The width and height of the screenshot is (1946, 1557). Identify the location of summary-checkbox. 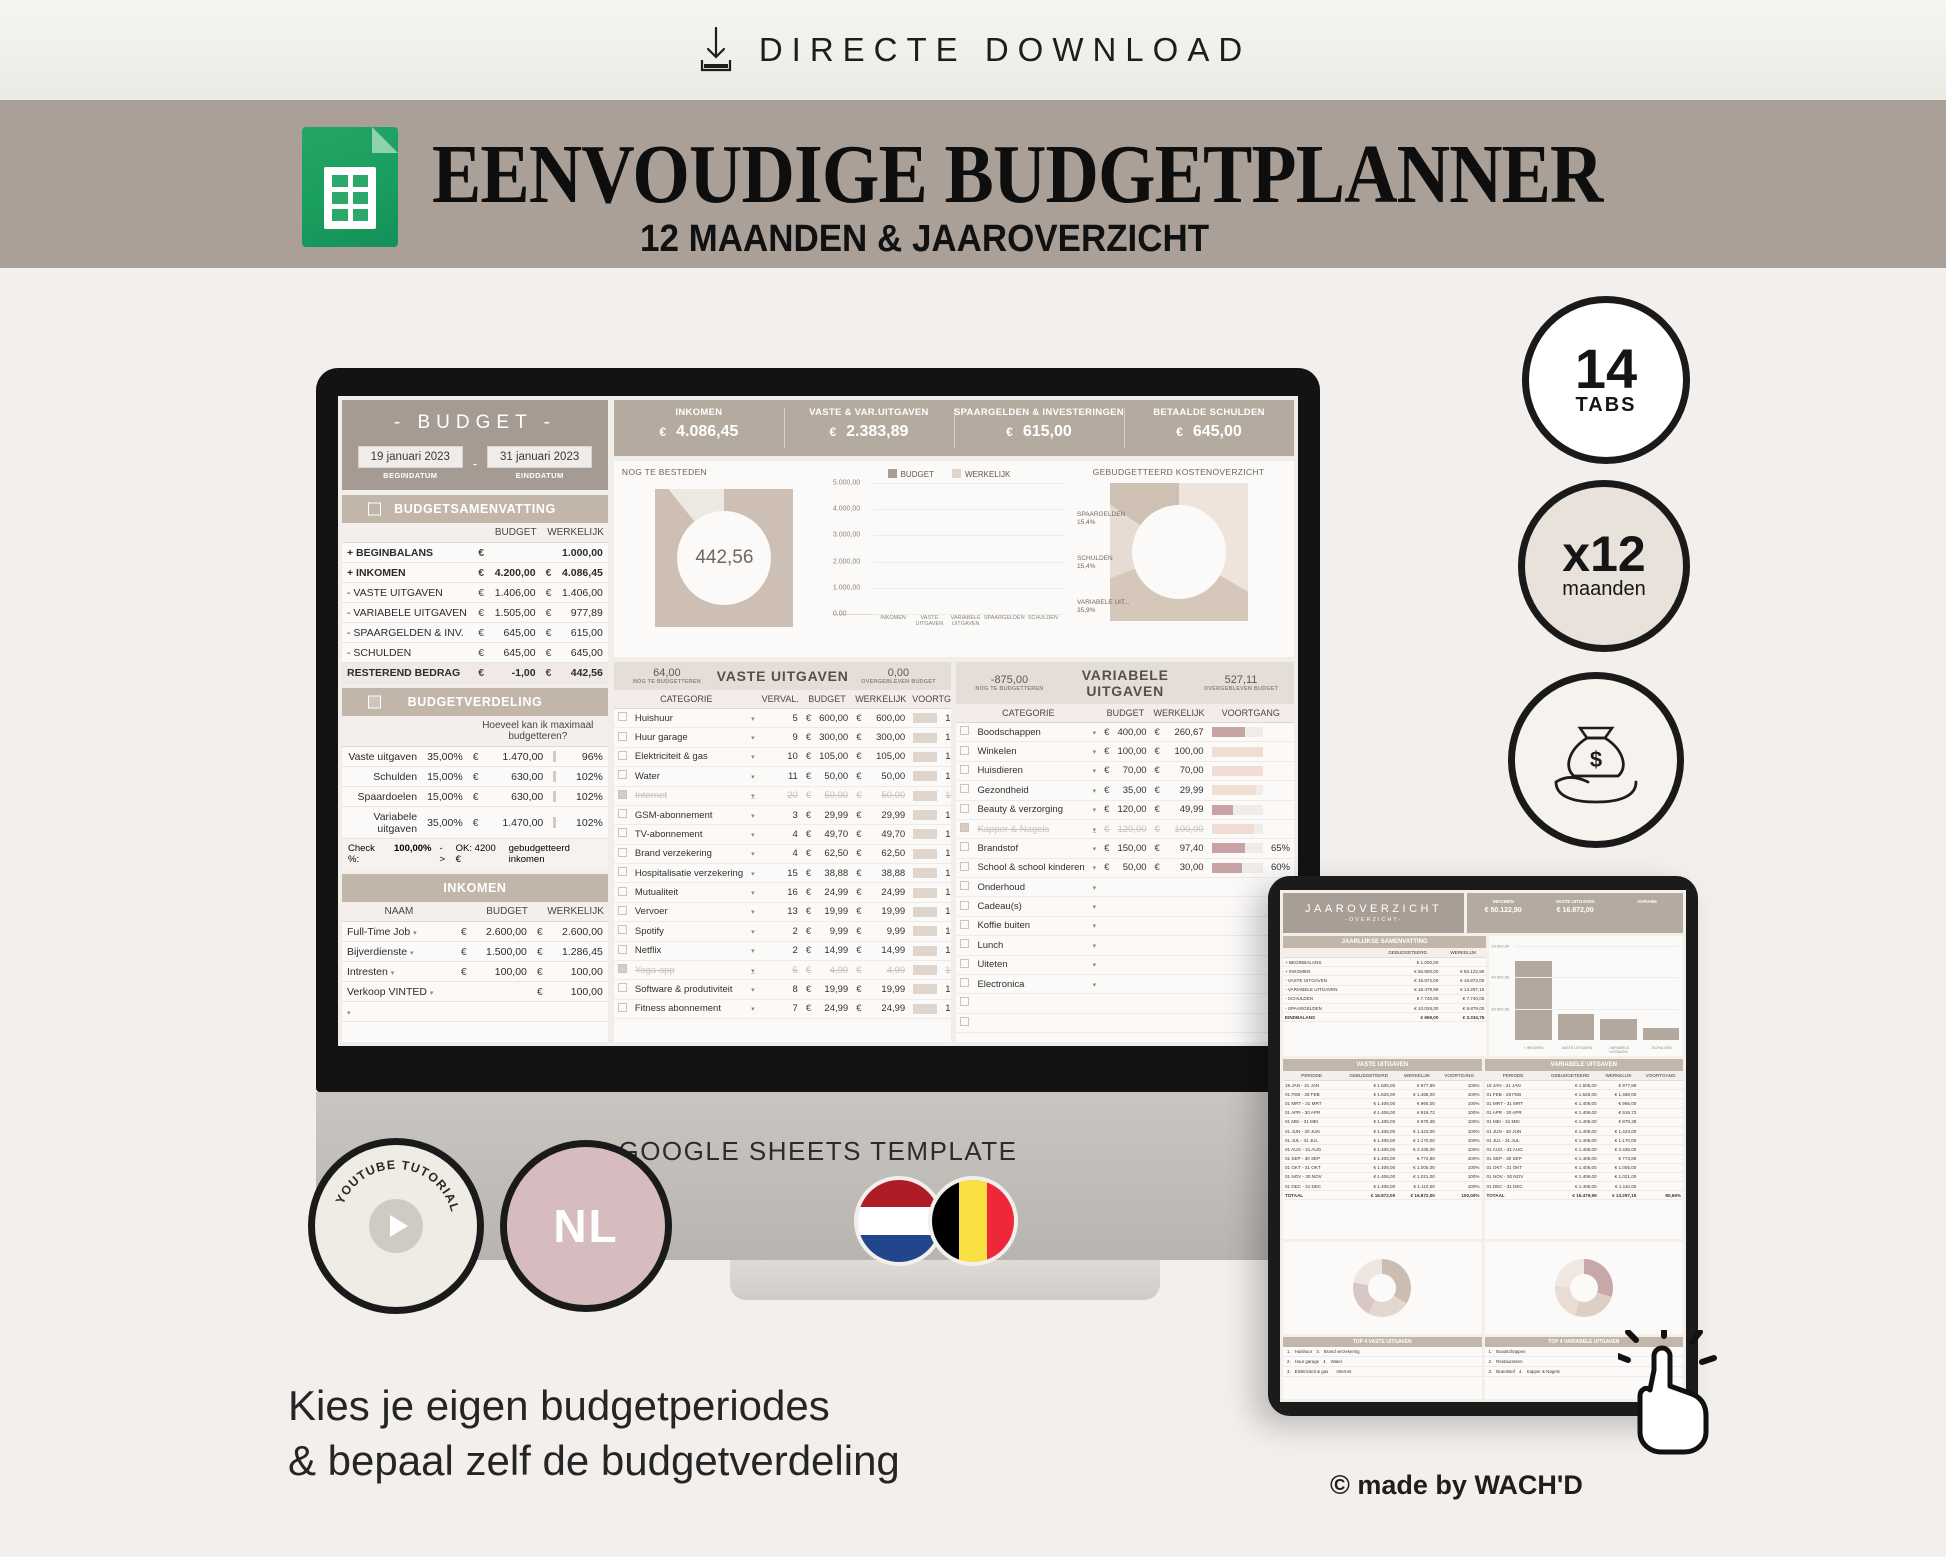
(374, 509).